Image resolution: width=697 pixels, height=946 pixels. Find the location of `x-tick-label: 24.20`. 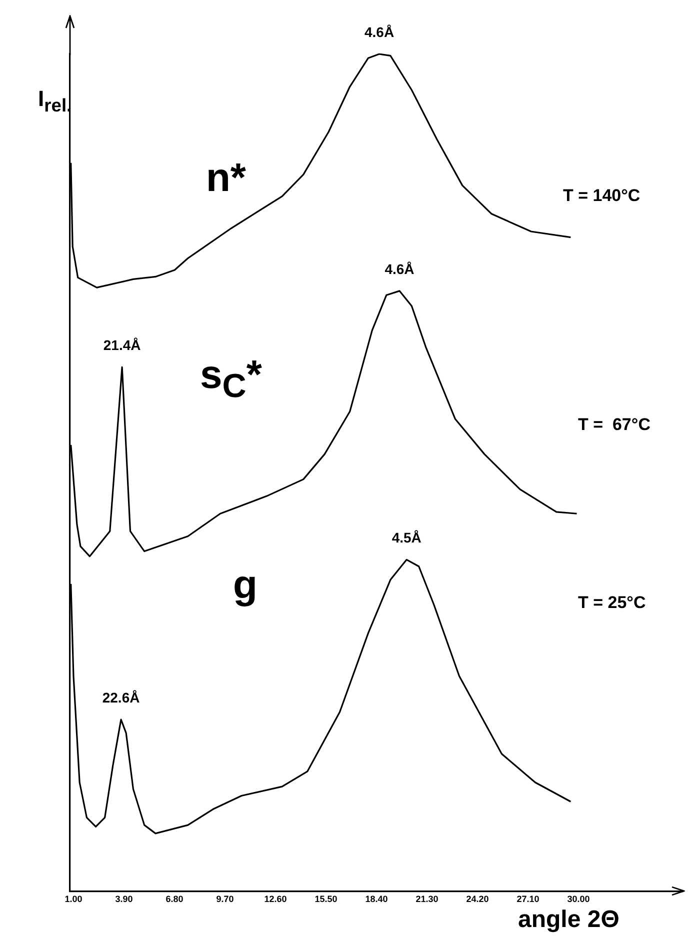

x-tick-label: 24.20 is located at coordinates (477, 899).